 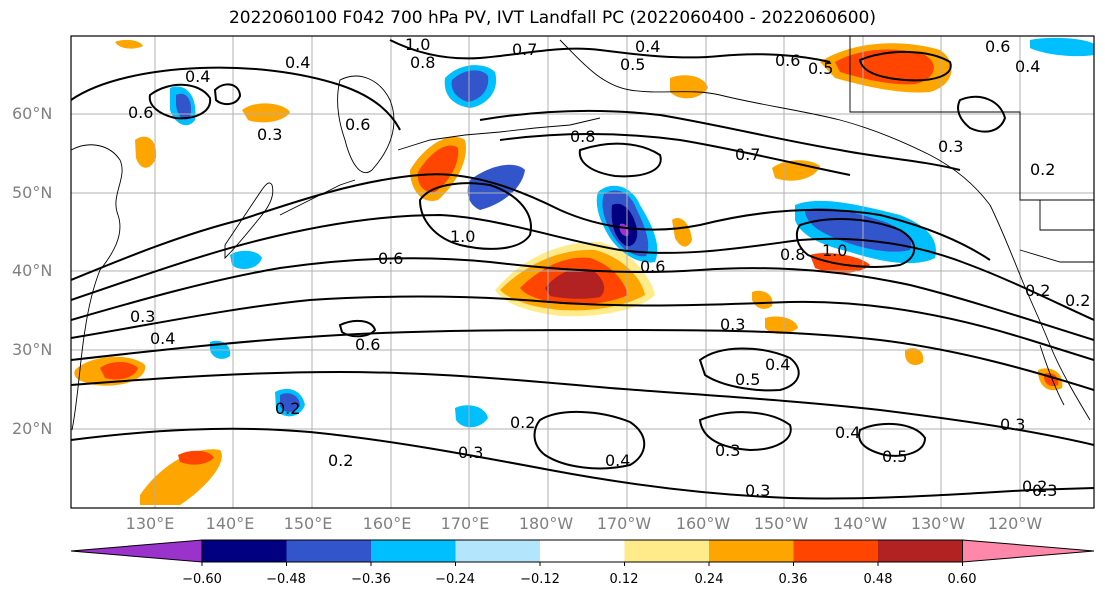 I want to click on borders, so click(x=971, y=149).